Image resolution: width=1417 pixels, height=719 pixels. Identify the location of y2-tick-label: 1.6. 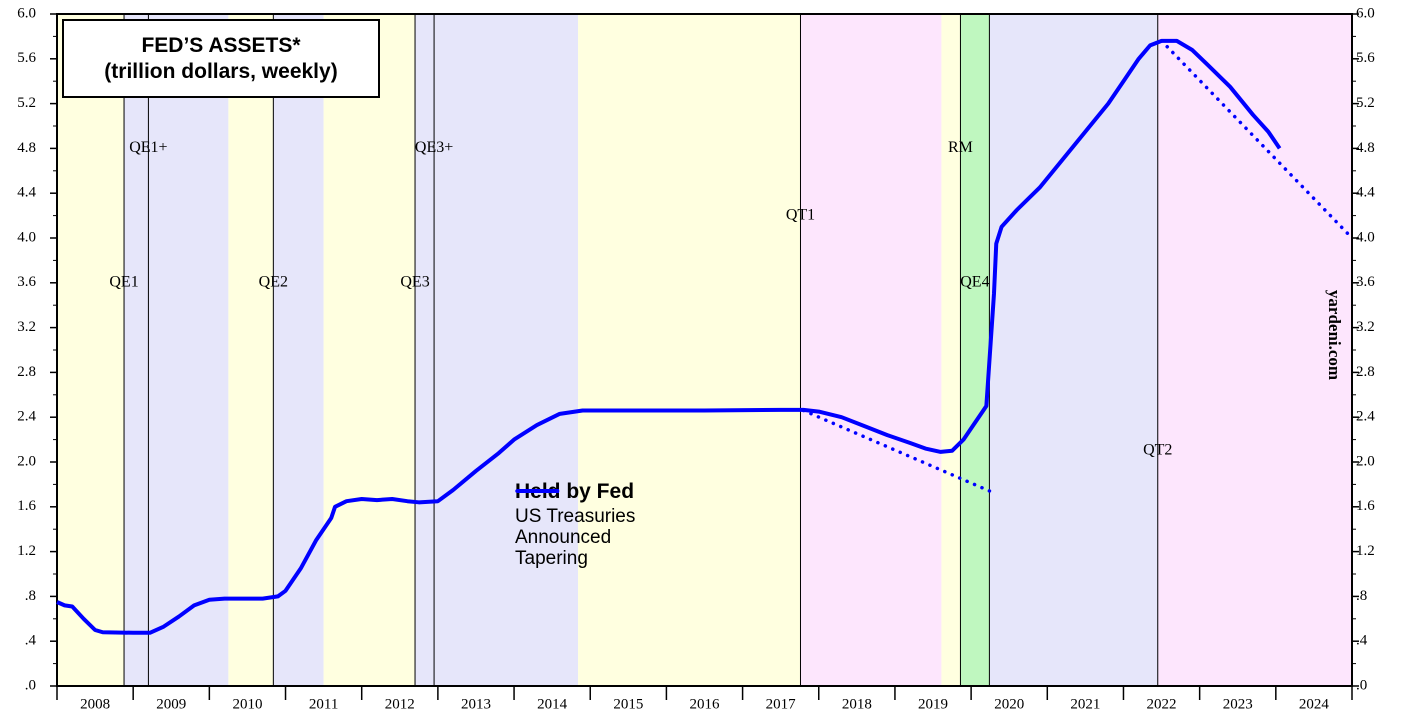
(1365, 506).